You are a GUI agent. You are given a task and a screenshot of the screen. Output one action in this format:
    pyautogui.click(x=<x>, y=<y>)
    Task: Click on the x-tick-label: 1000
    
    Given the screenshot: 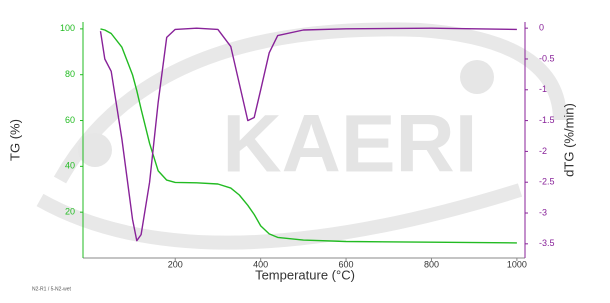 What is the action you would take?
    pyautogui.click(x=517, y=264)
    